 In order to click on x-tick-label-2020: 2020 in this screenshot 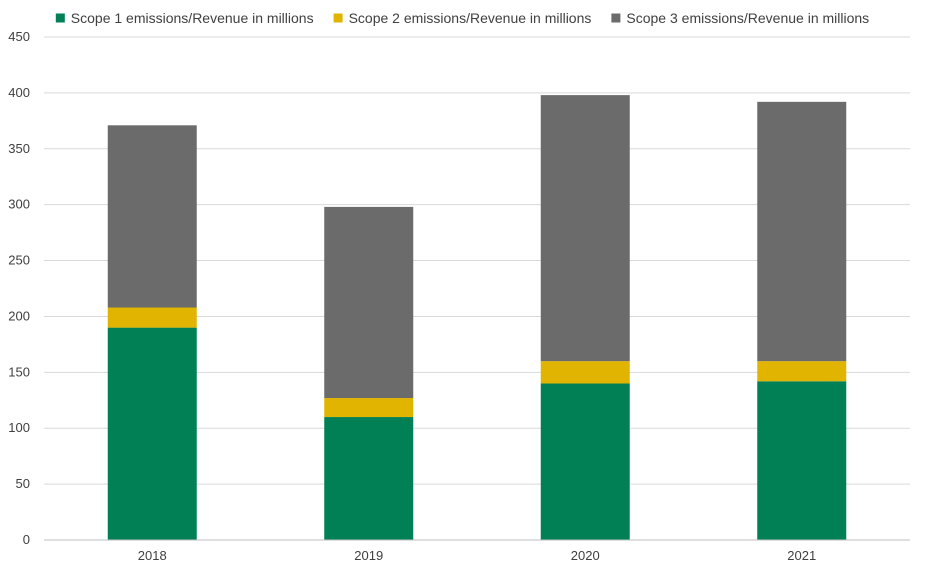, I will do `click(585, 555)`.